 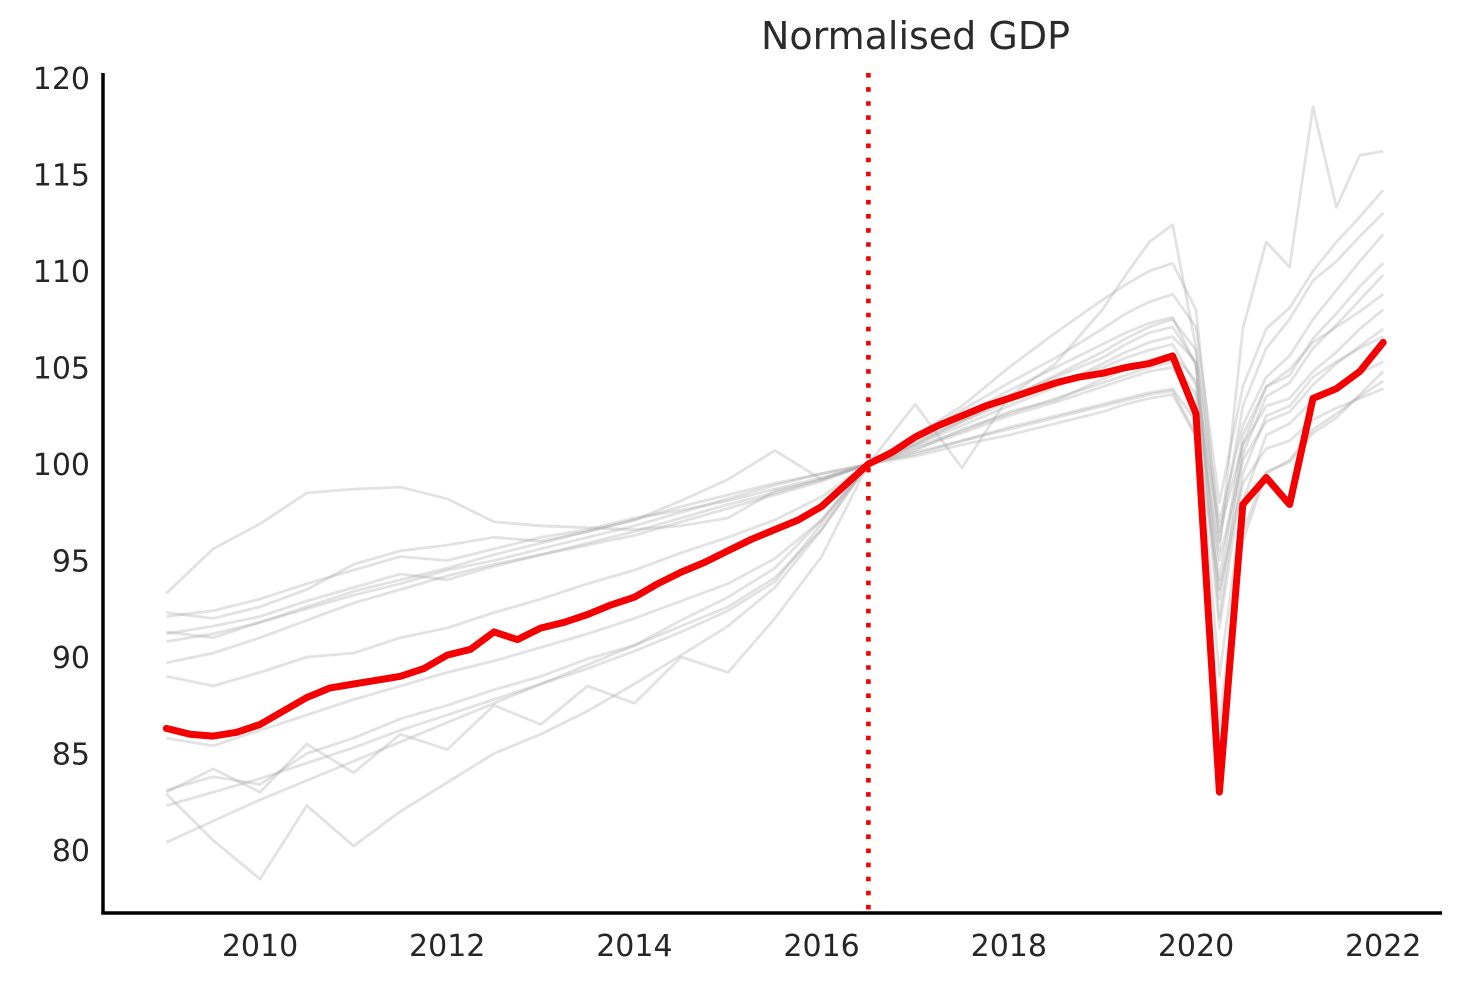 I want to click on y-tick-label: 105, so click(x=61, y=369).